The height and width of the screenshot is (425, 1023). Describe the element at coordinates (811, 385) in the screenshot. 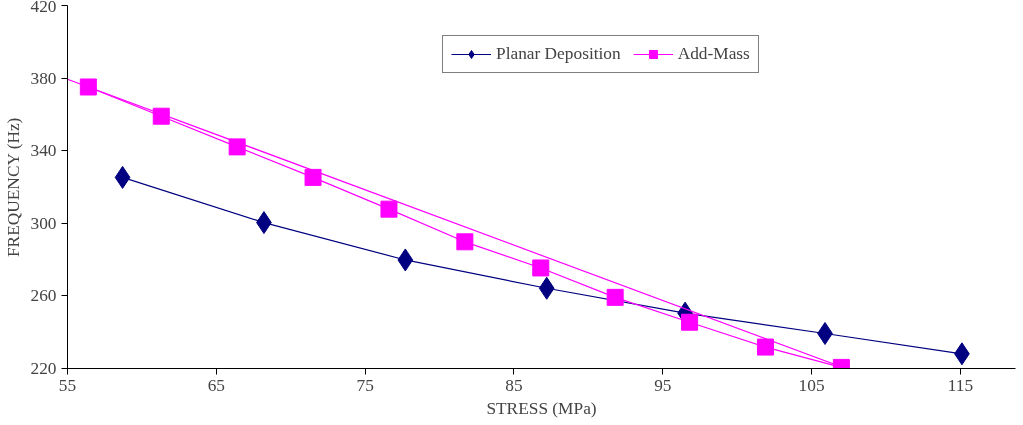

I see `x-tick-label: 105` at that location.